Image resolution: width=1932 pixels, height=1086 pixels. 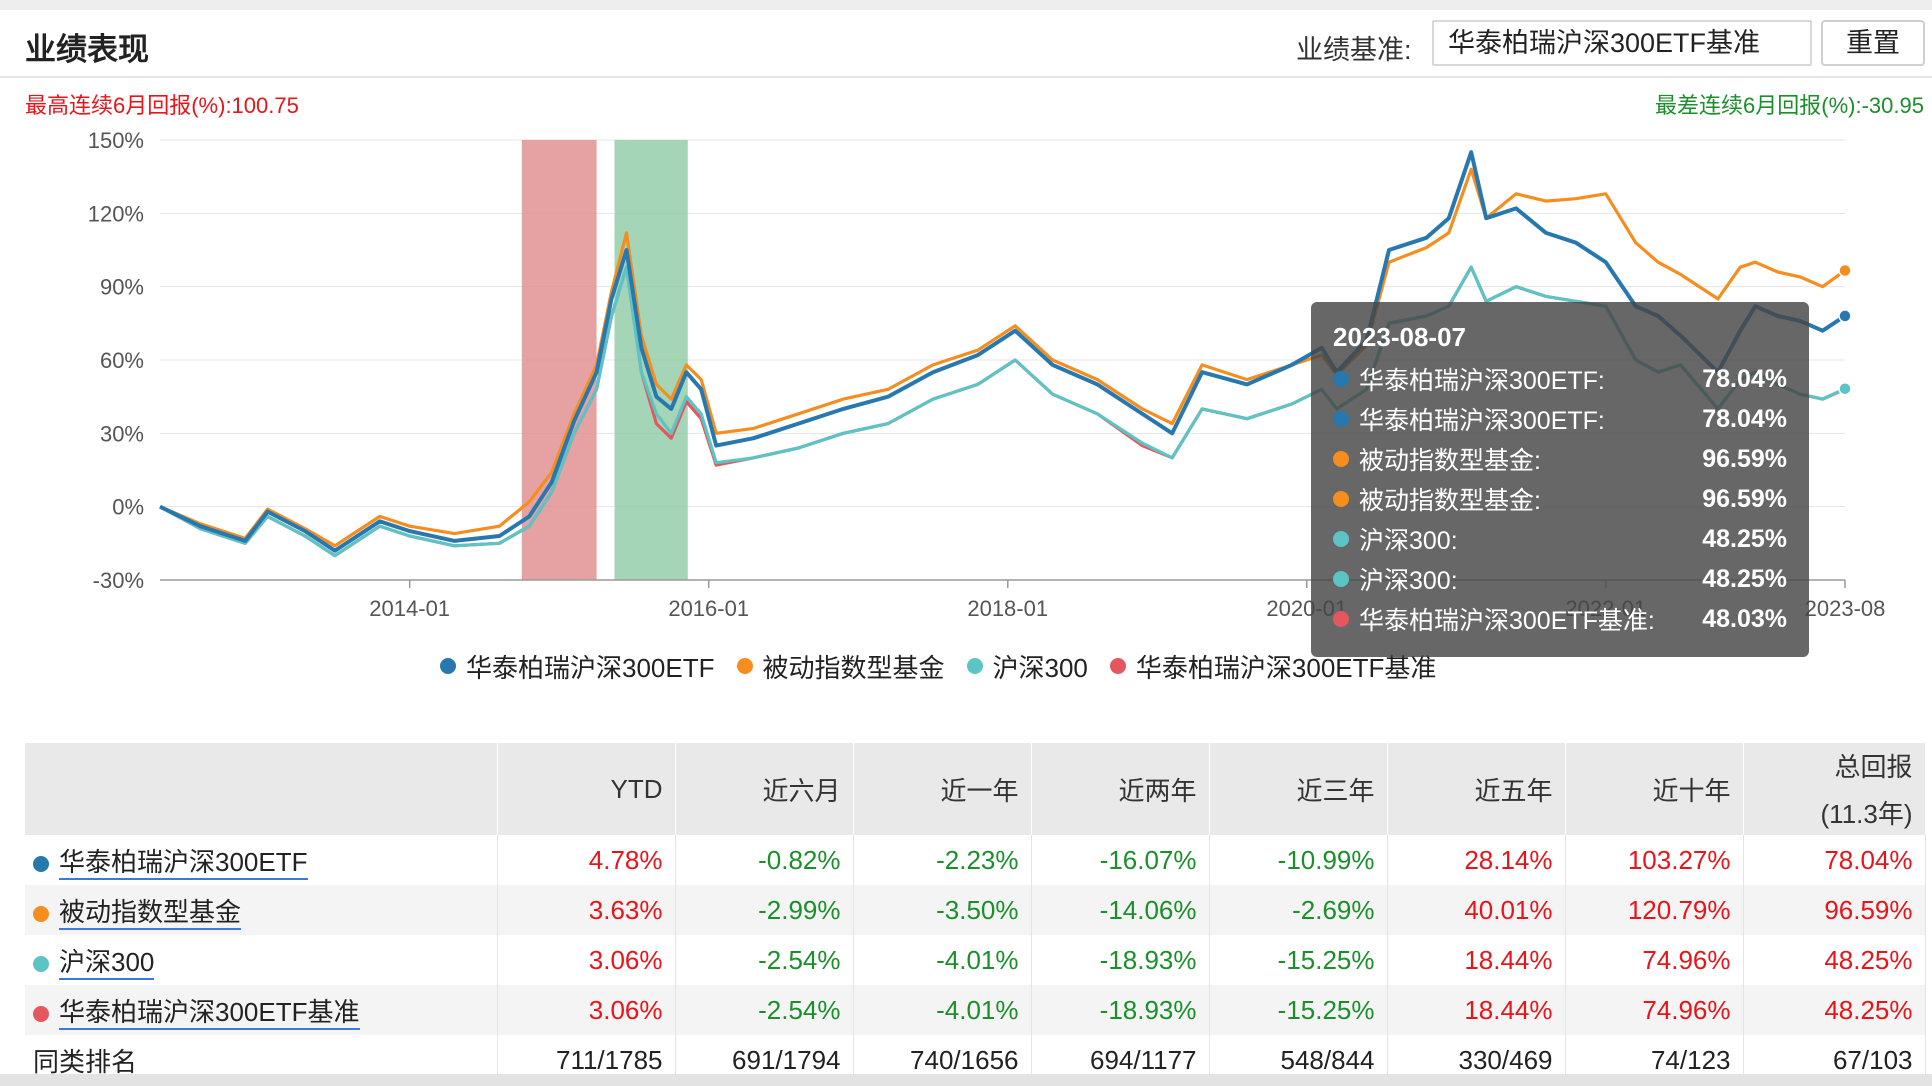 What do you see at coordinates (1834, 860) in the screenshot?
I see `return-cell: 78.04%` at bounding box center [1834, 860].